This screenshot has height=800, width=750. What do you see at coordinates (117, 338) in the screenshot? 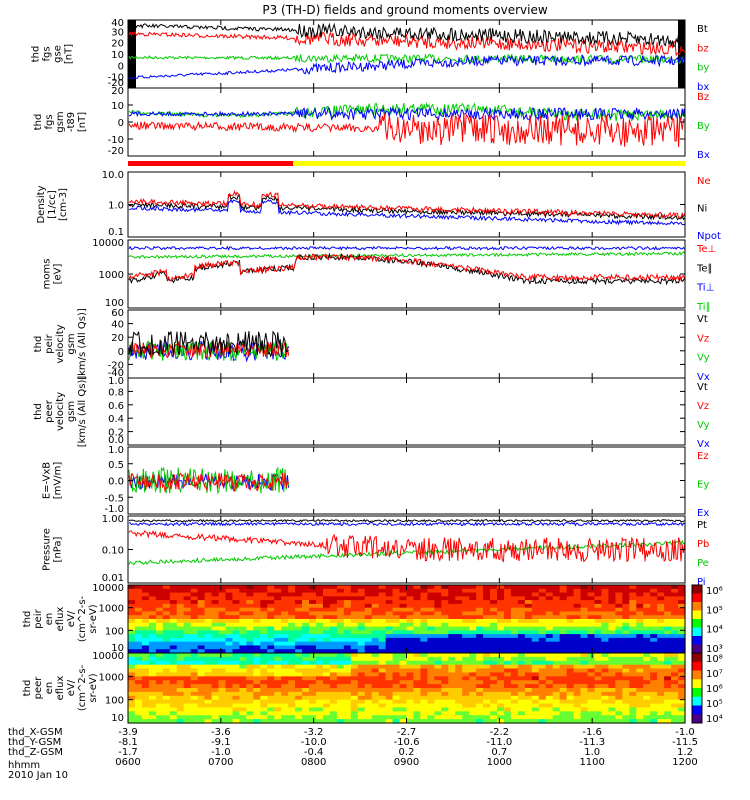
I see `y-tick-label: 20` at bounding box center [117, 338].